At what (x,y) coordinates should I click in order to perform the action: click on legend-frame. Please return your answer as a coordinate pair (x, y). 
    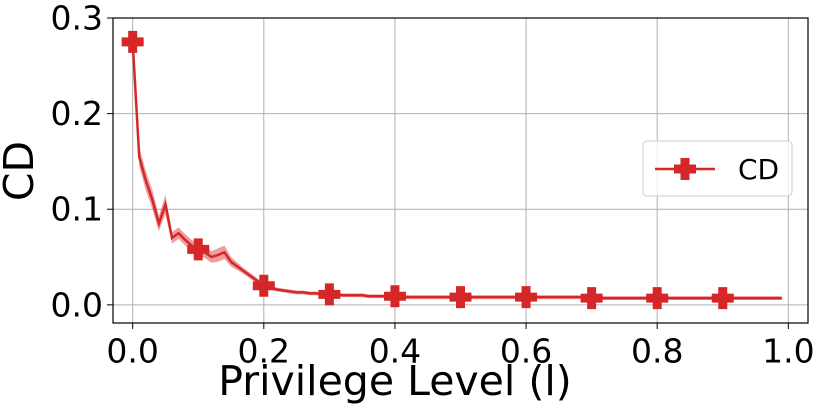
    Looking at the image, I should click on (717, 168).